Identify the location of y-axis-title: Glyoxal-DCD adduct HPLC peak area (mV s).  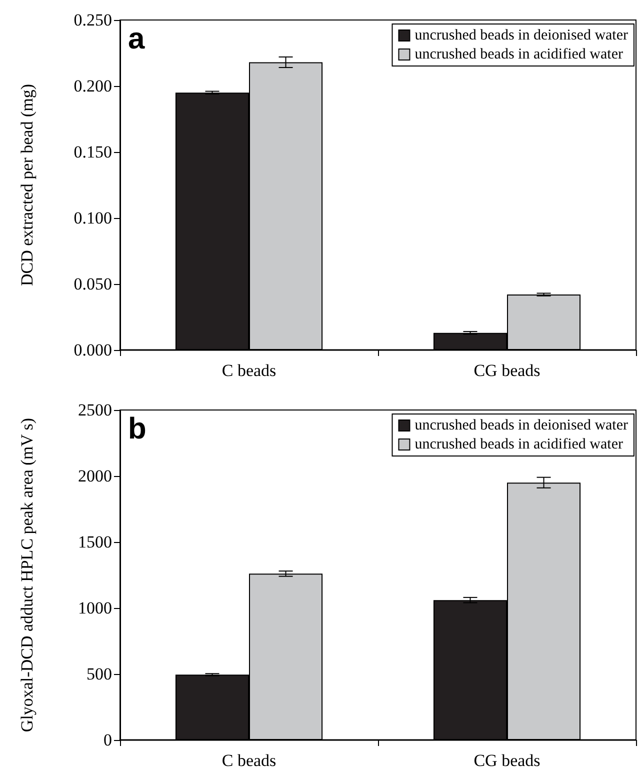
(27, 575).